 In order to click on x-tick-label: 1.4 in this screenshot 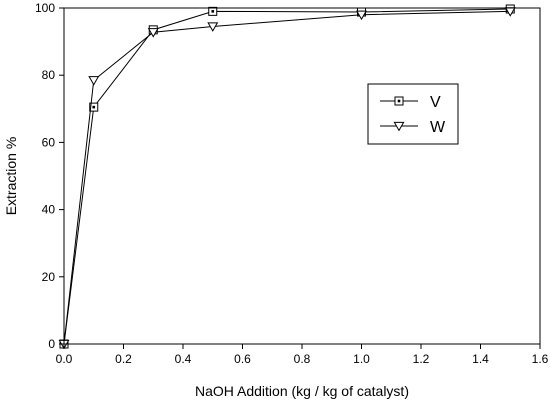, I will do `click(480, 359)`.